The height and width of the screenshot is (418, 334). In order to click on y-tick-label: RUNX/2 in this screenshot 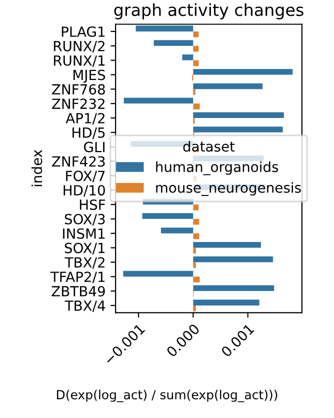, I will do `click(79, 46)`.